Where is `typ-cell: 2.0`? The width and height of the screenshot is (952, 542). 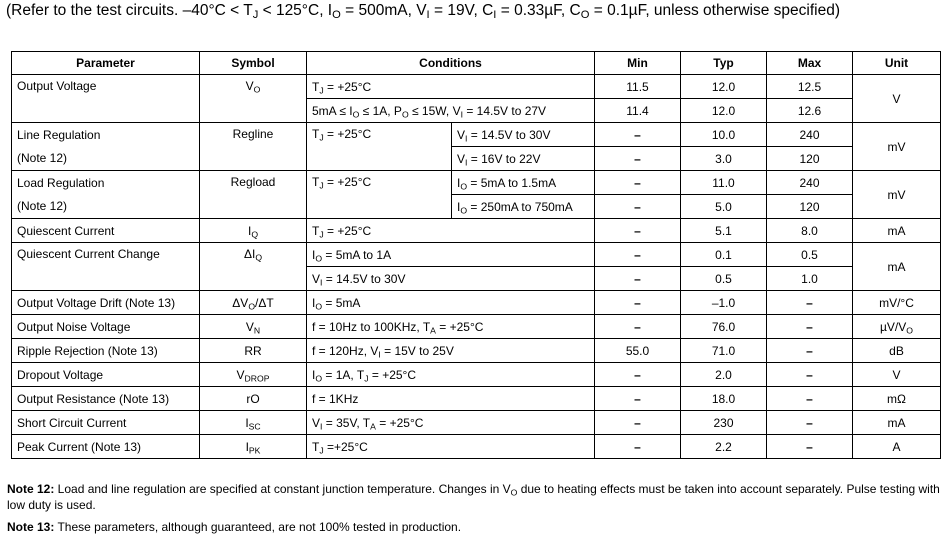 typ-cell: 2.0 is located at coordinates (723, 374).